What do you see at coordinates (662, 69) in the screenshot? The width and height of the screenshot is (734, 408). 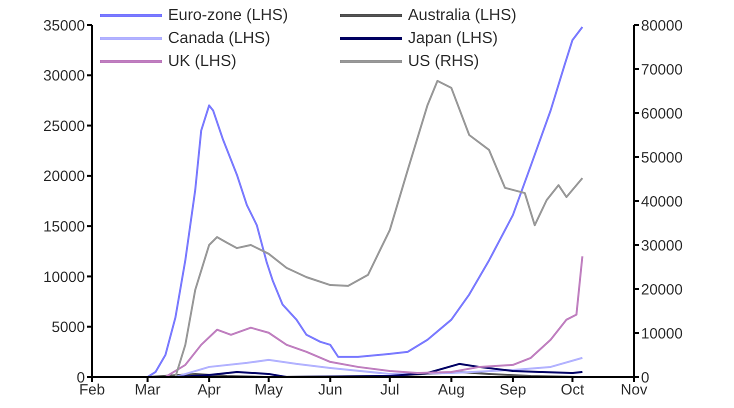 I see `y2-tick-label: 70000` at bounding box center [662, 69].